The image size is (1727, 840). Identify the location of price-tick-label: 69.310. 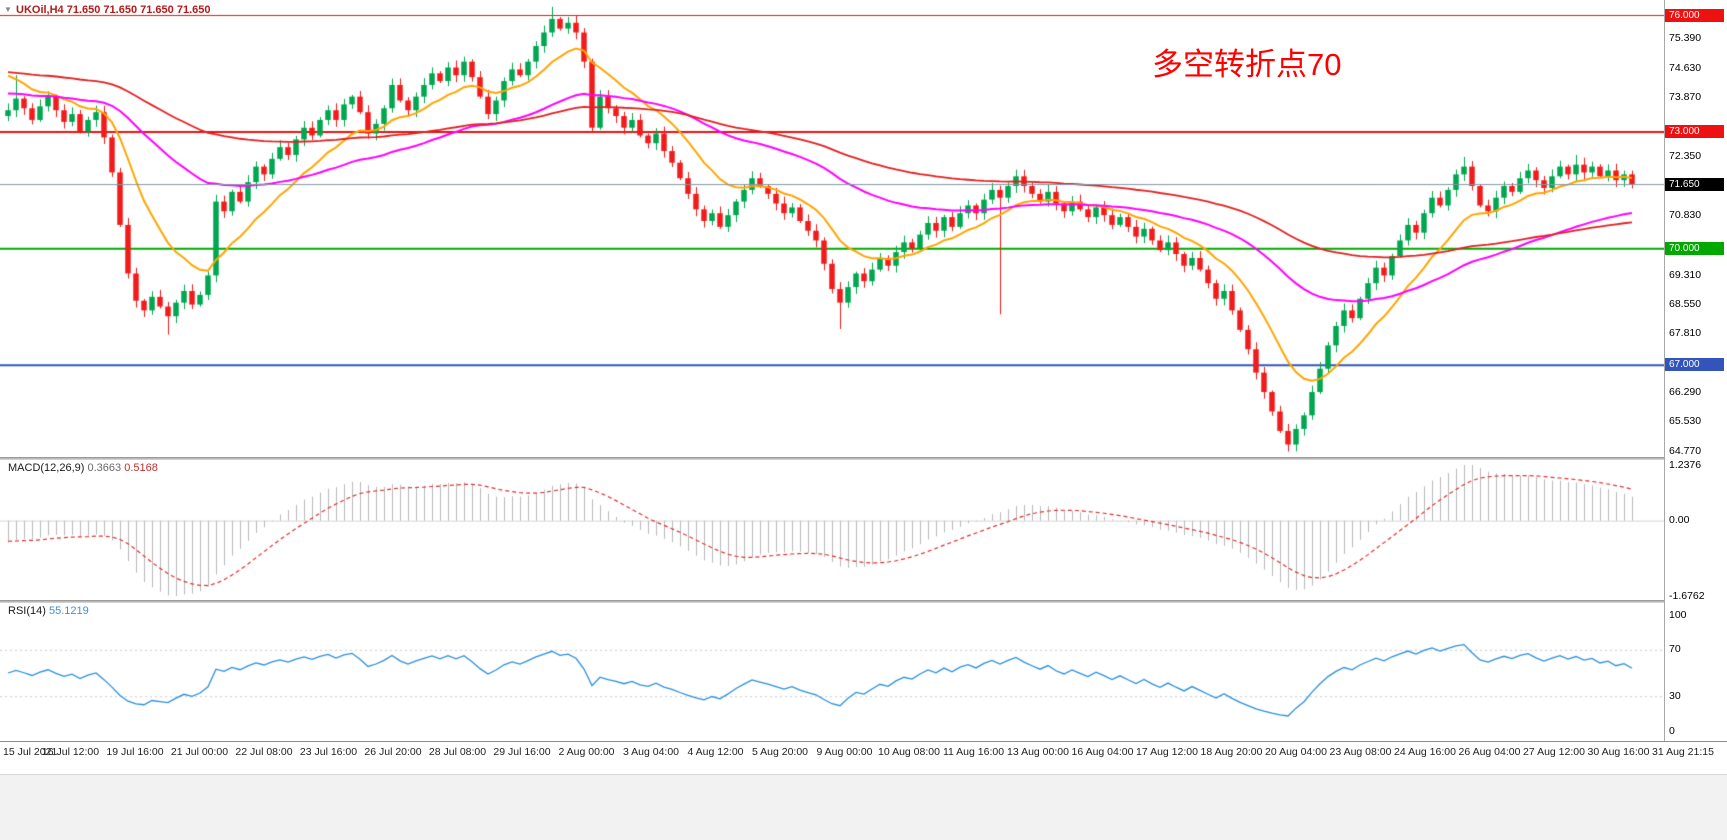
(1685, 274).